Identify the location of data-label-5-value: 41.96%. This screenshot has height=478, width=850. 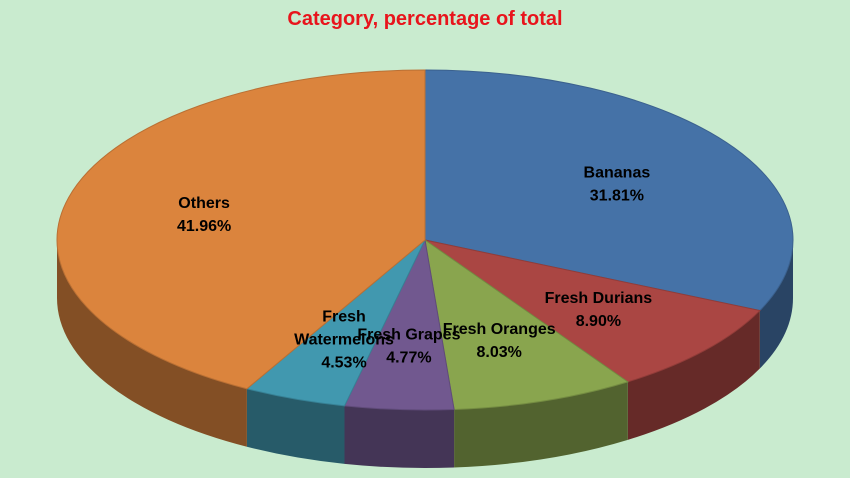
(204, 226).